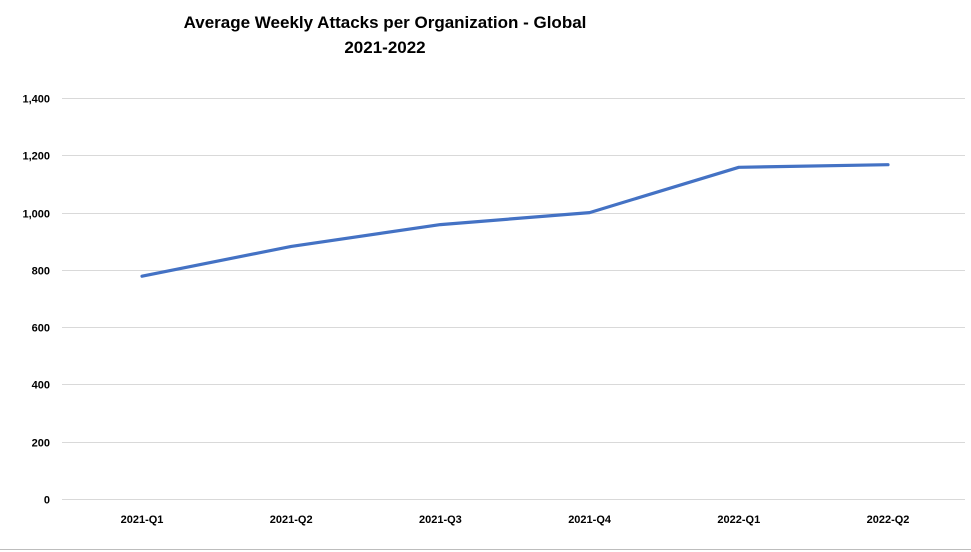 This screenshot has width=971, height=552. Describe the element at coordinates (36, 100) in the screenshot. I see `y-tick-label: 1,400` at that location.